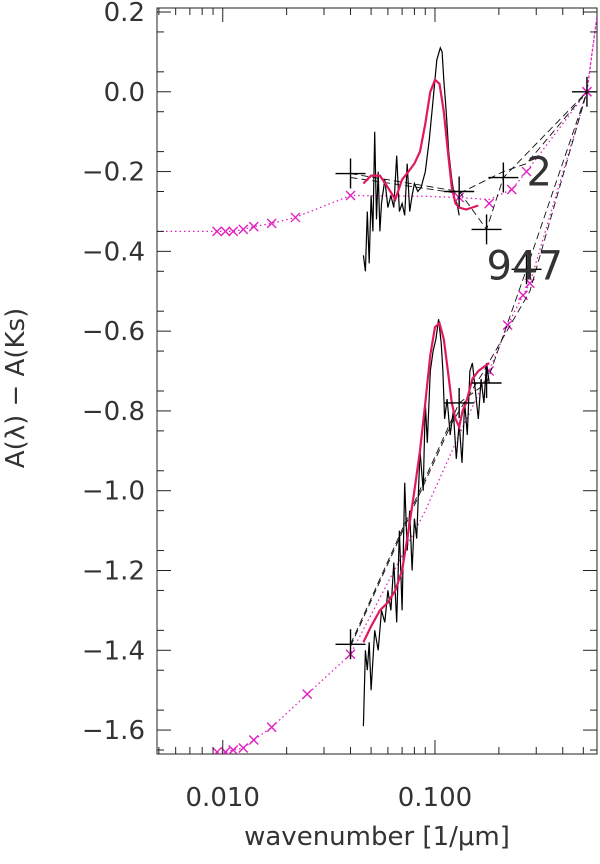 This screenshot has height=864, width=600. Describe the element at coordinates (113, 173) in the screenshot. I see `y-tick-label: −0.2` at that location.